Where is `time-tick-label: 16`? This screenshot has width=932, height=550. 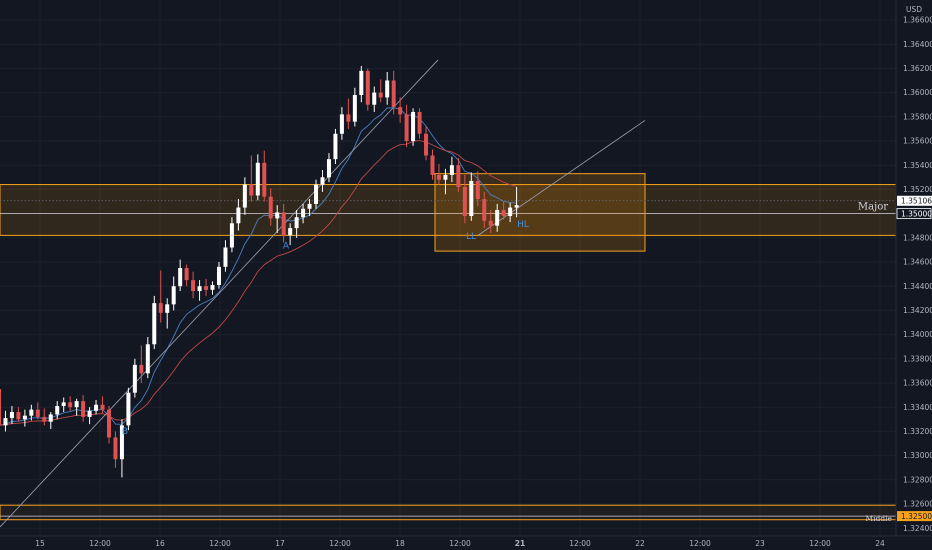 time-tick-label: 16 is located at coordinates (160, 543).